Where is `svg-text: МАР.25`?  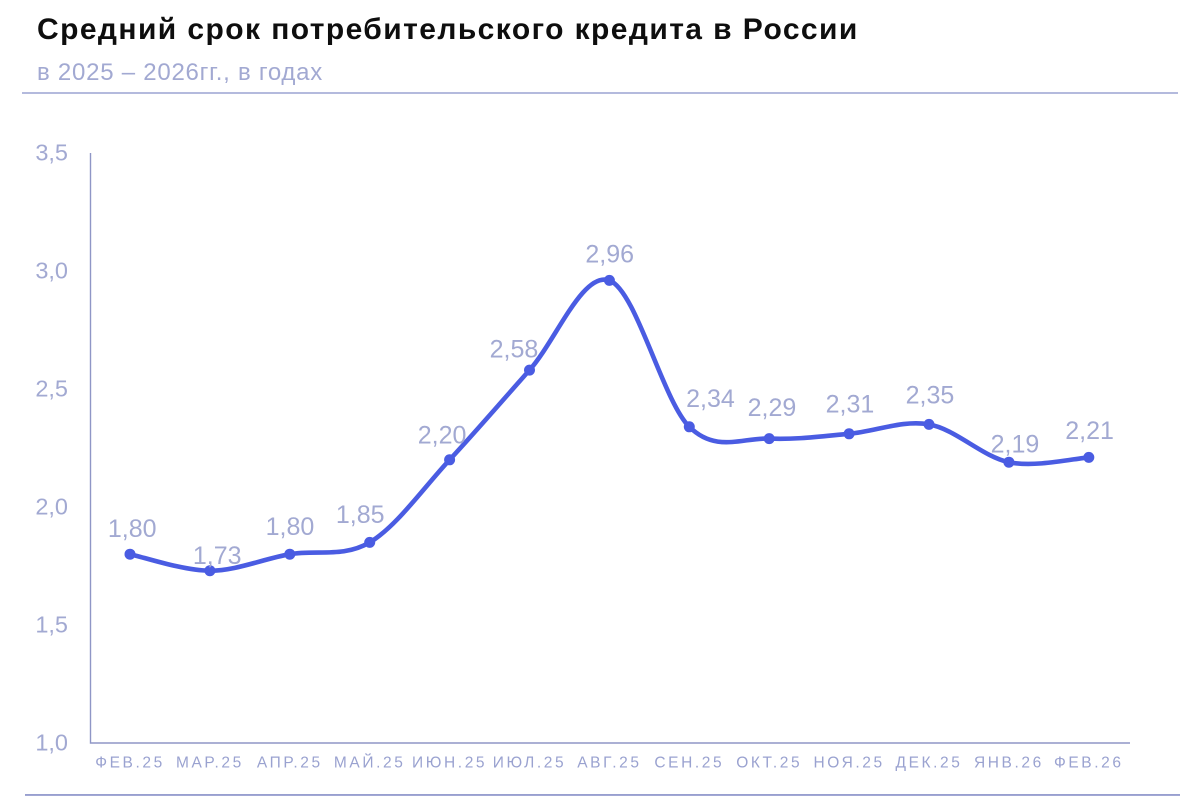
svg-text: МАР.25 is located at coordinates (210, 763).